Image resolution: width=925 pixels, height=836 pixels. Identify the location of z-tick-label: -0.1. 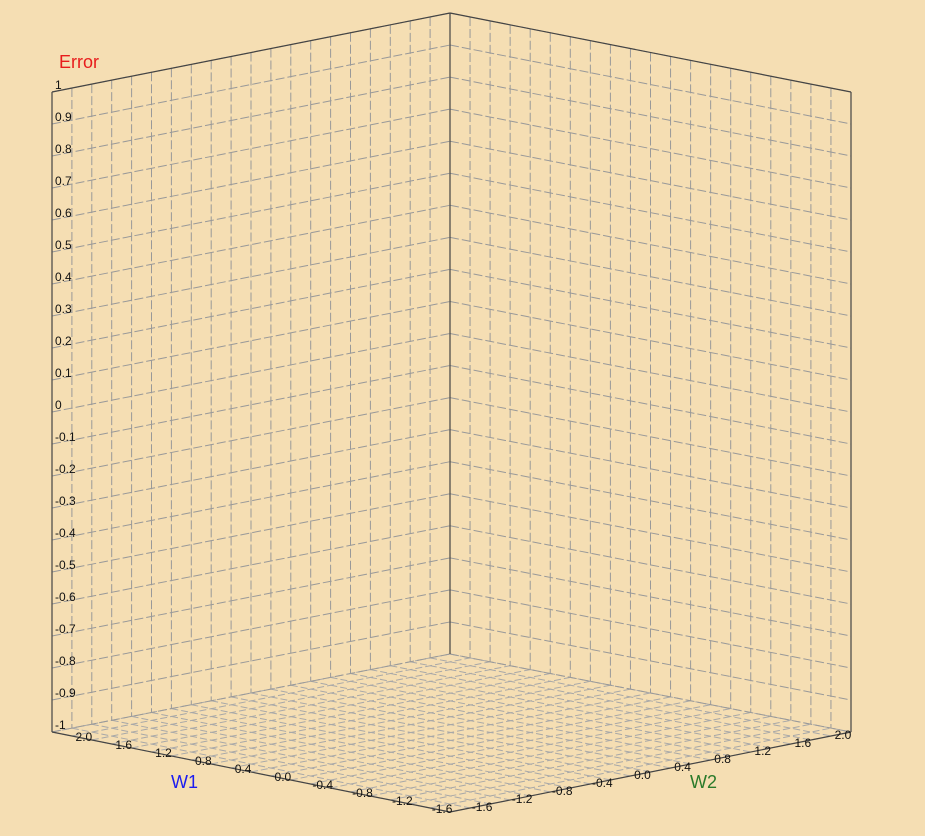
(65, 437).